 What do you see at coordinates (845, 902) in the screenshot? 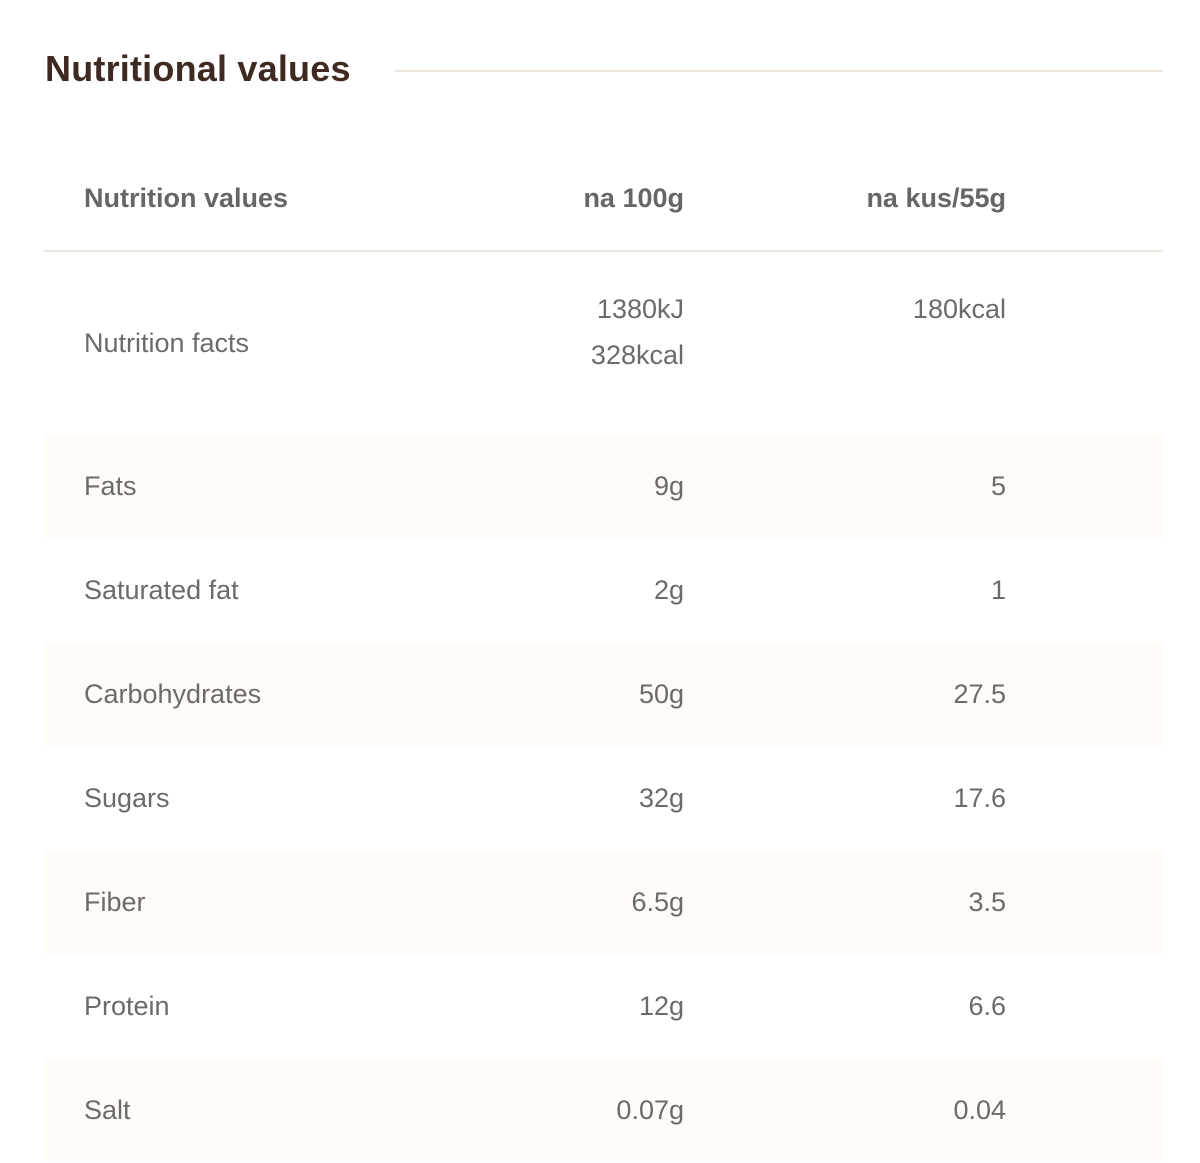
I see `per-piece-value: 3.5` at bounding box center [845, 902].